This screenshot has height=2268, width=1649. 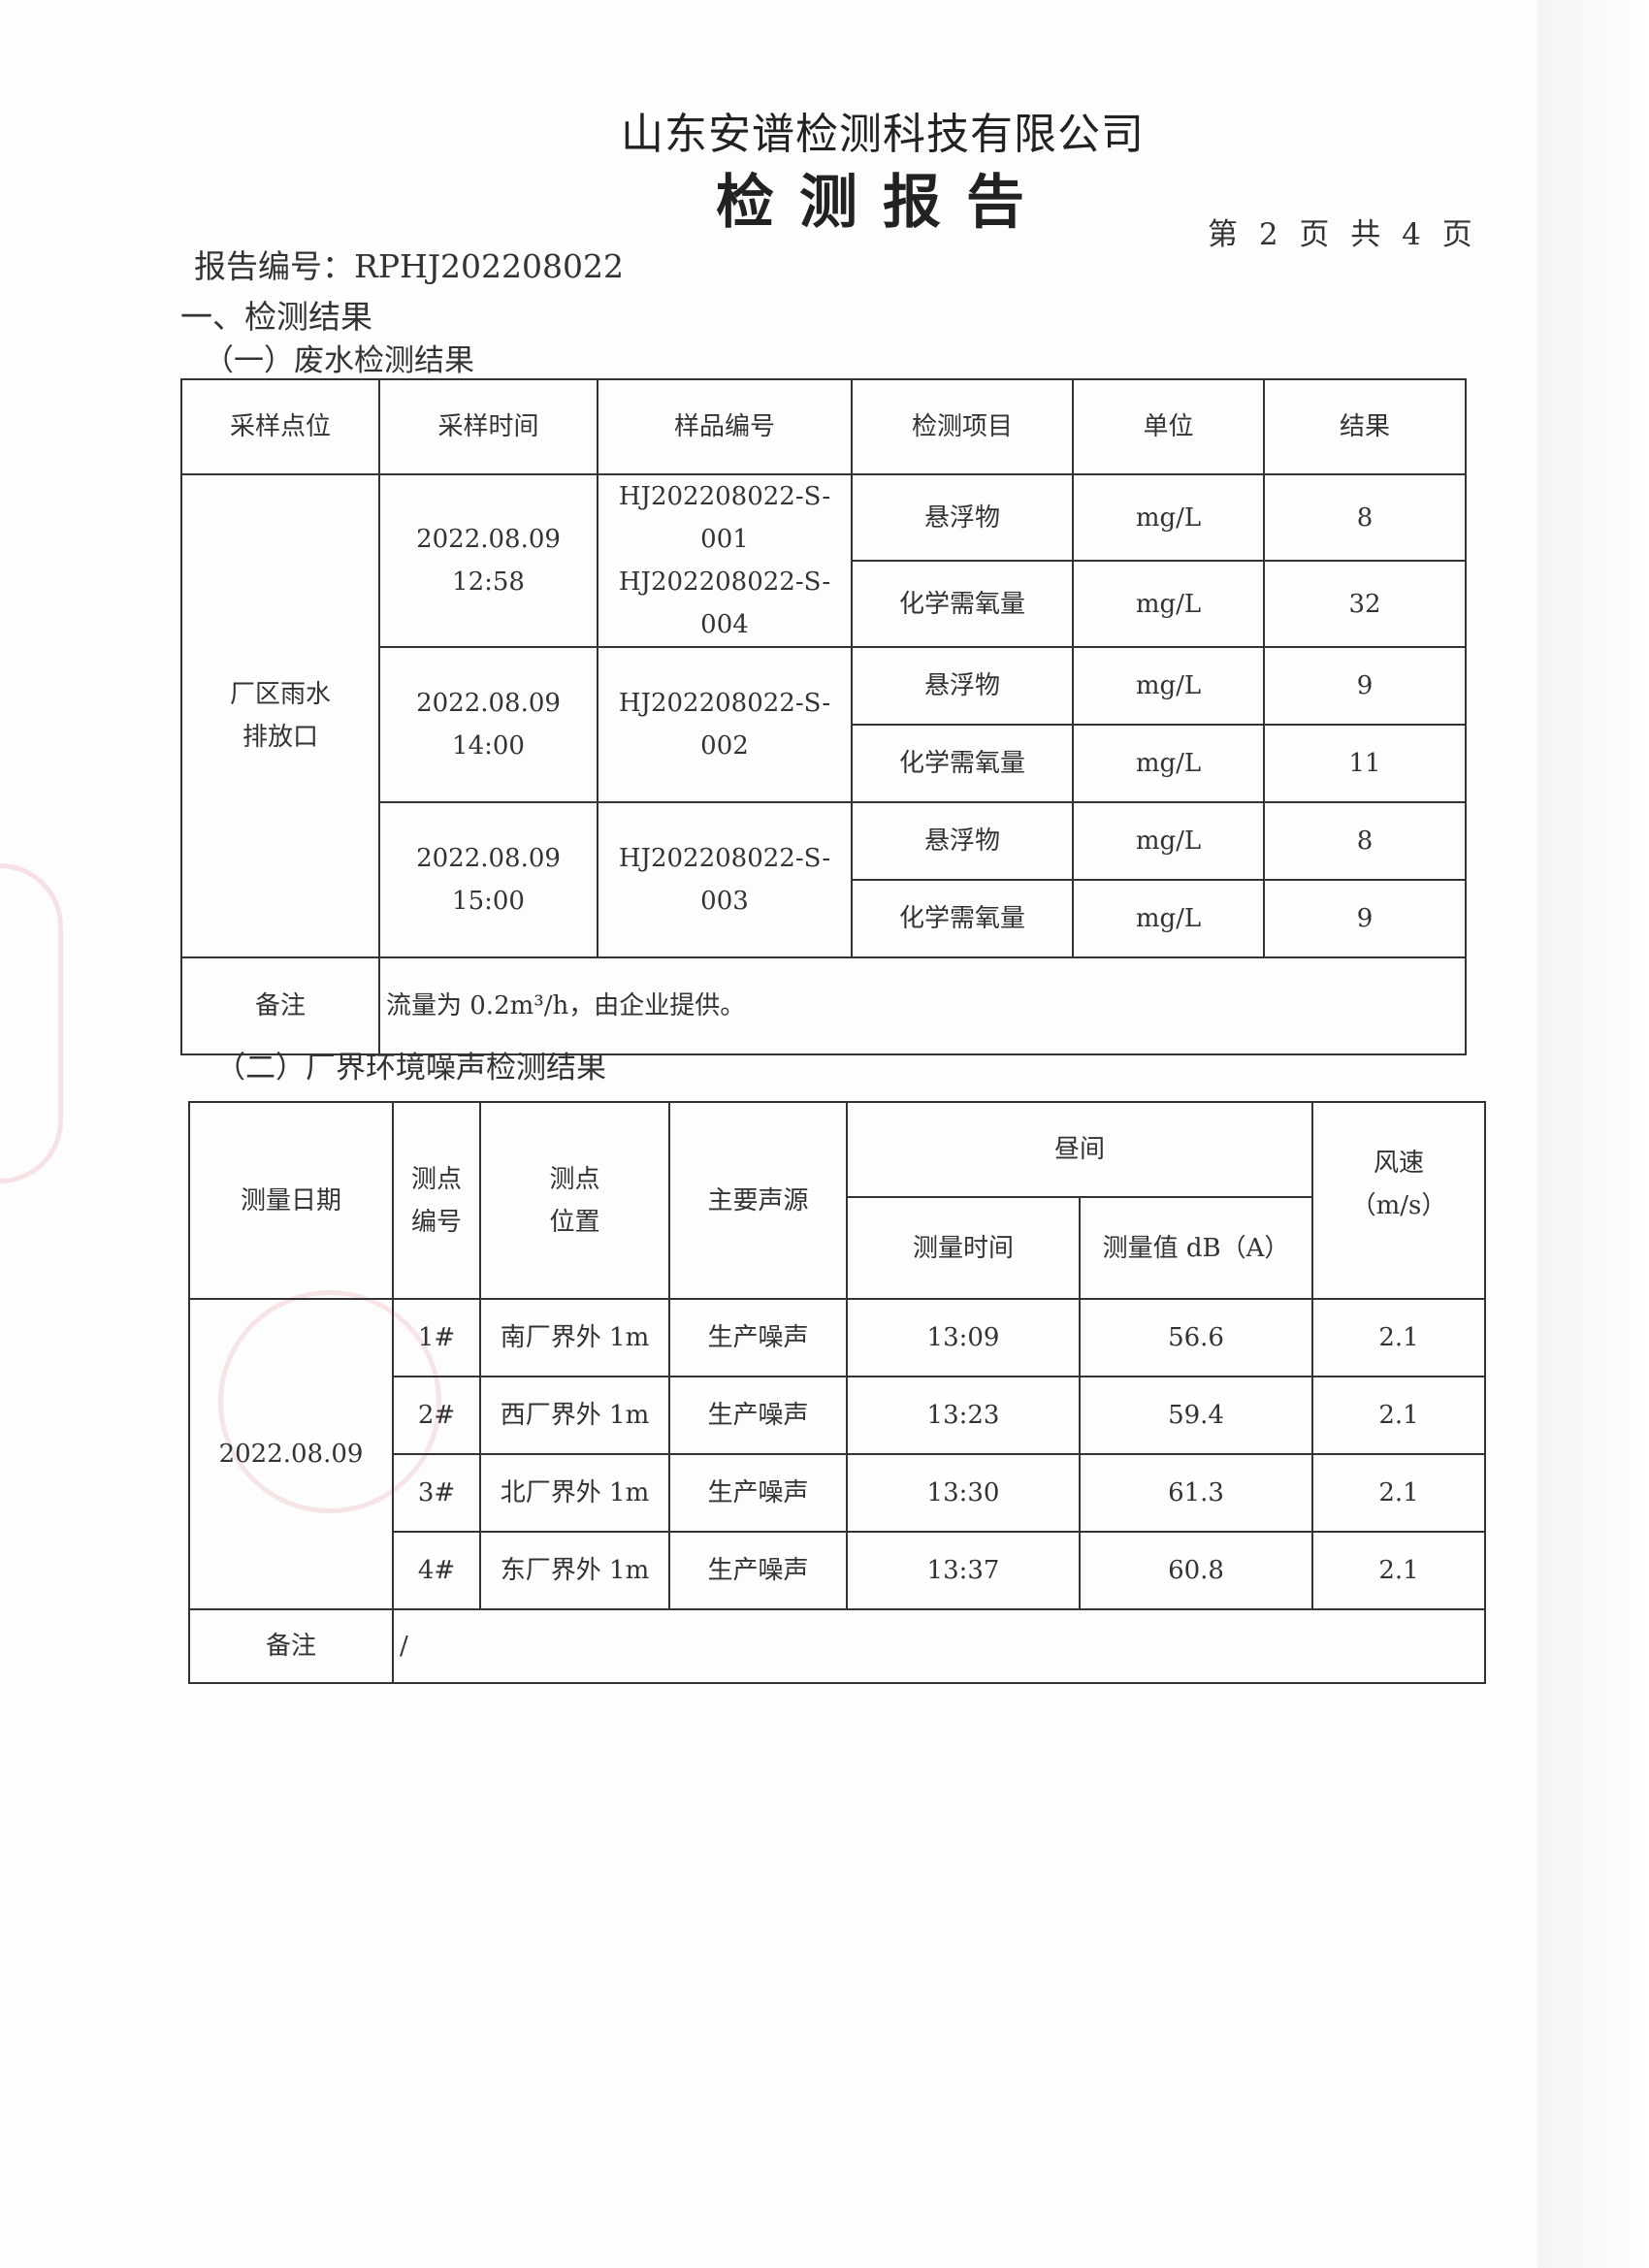 I want to click on sample-number: HJ202208022-S-003, so click(x=725, y=879).